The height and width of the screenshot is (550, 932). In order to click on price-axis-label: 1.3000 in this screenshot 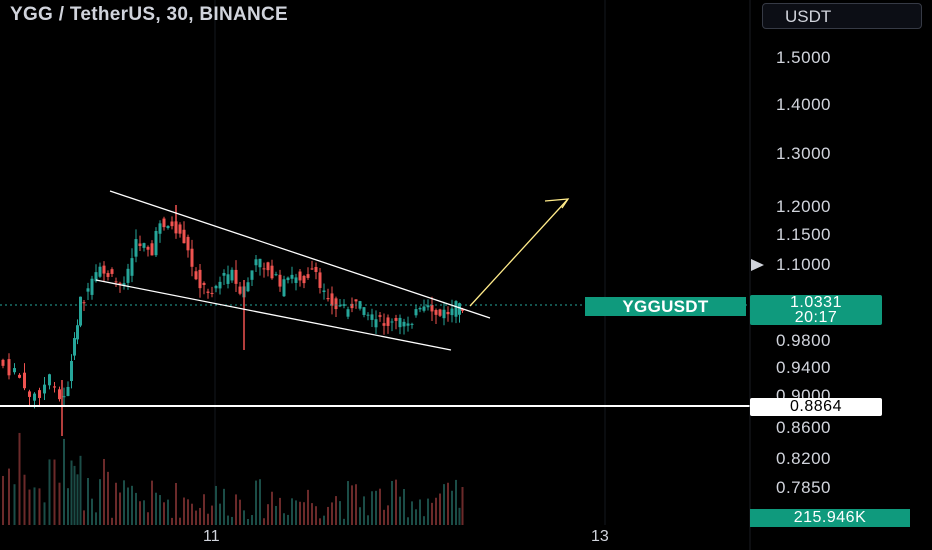, I will do `click(803, 153)`.